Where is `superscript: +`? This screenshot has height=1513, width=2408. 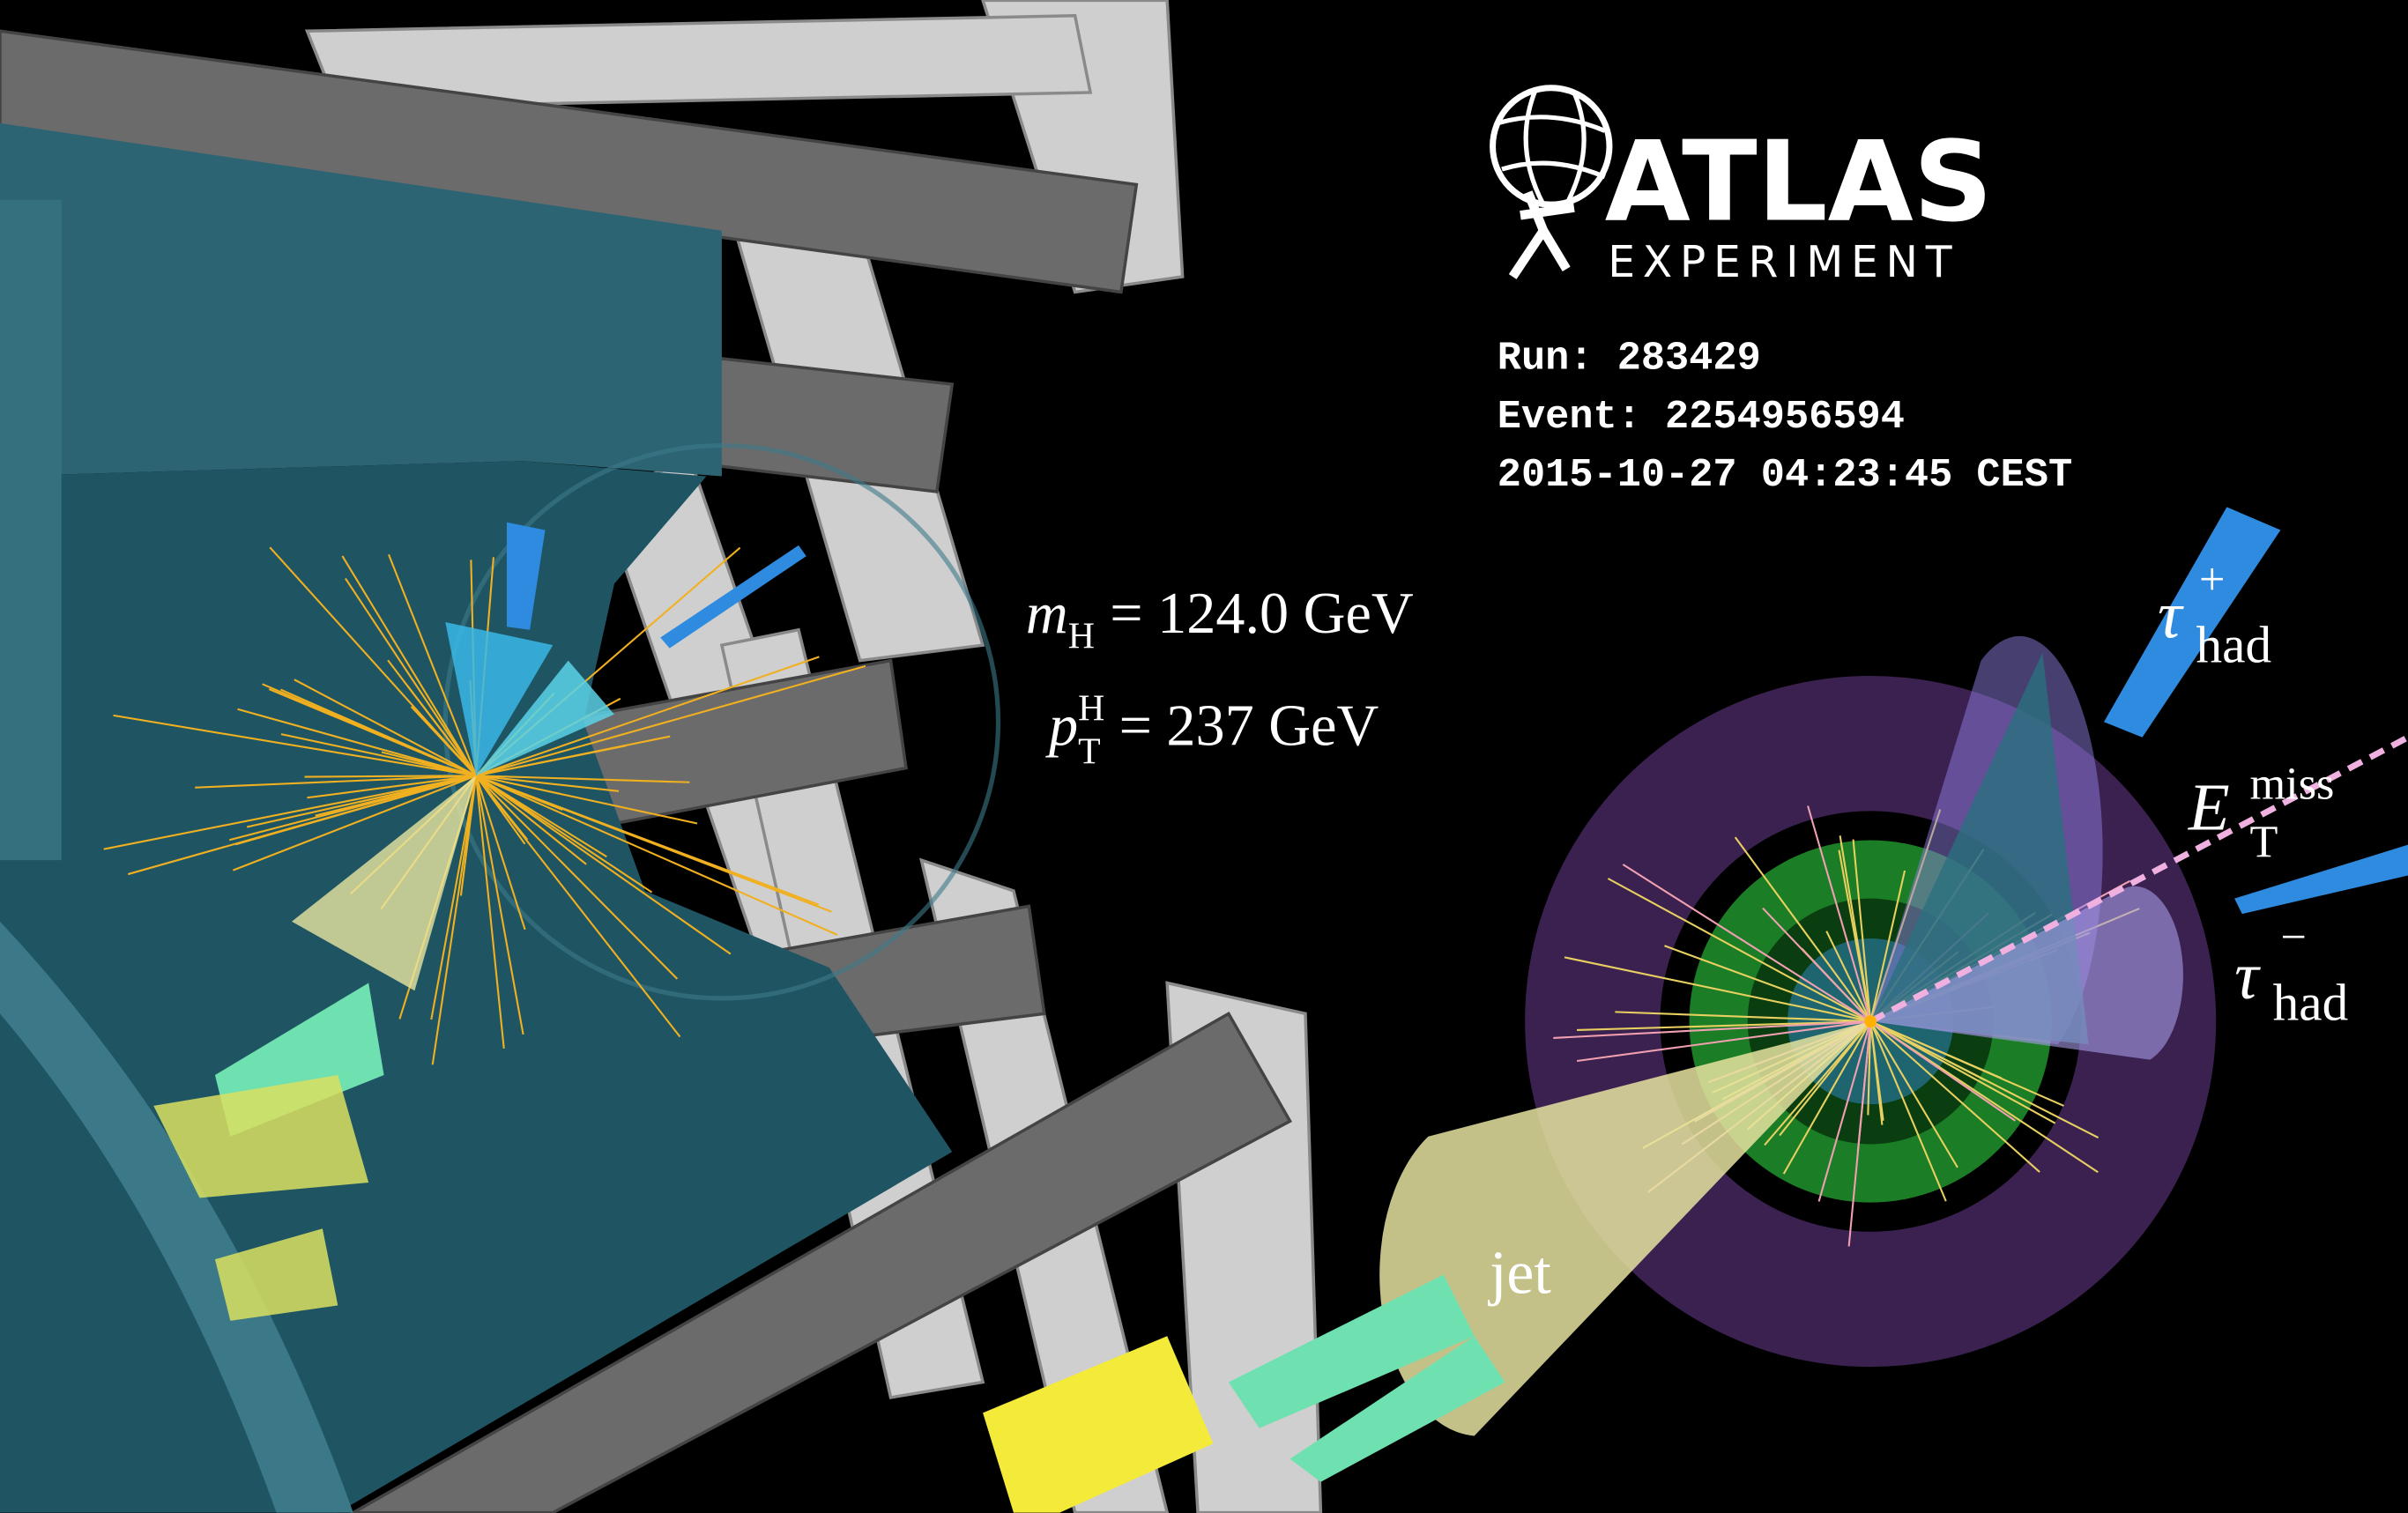 superscript: + is located at coordinates (2212, 580).